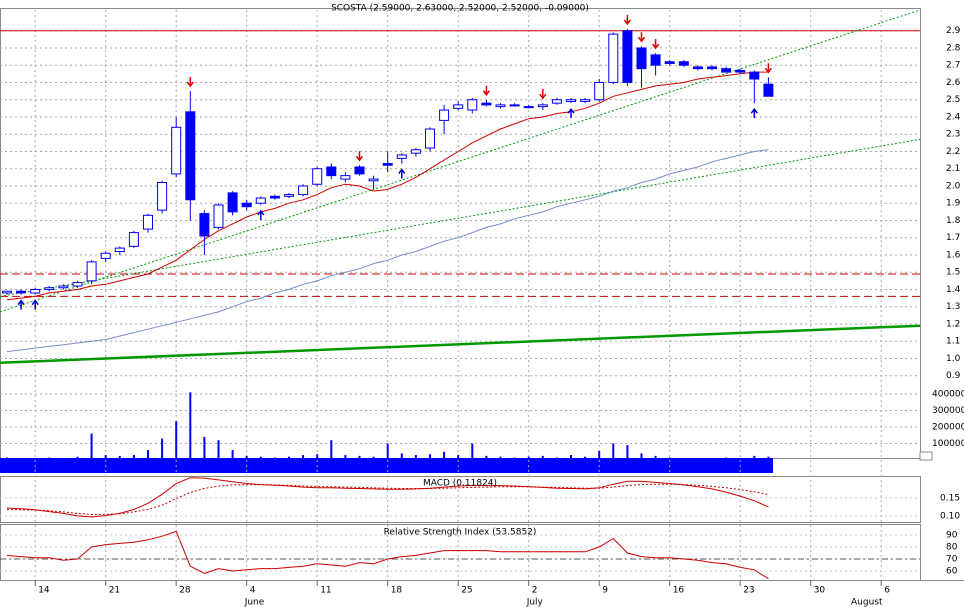 The height and width of the screenshot is (607, 964). What do you see at coordinates (253, 591) in the screenshot?
I see `x-tick-label: 4` at bounding box center [253, 591].